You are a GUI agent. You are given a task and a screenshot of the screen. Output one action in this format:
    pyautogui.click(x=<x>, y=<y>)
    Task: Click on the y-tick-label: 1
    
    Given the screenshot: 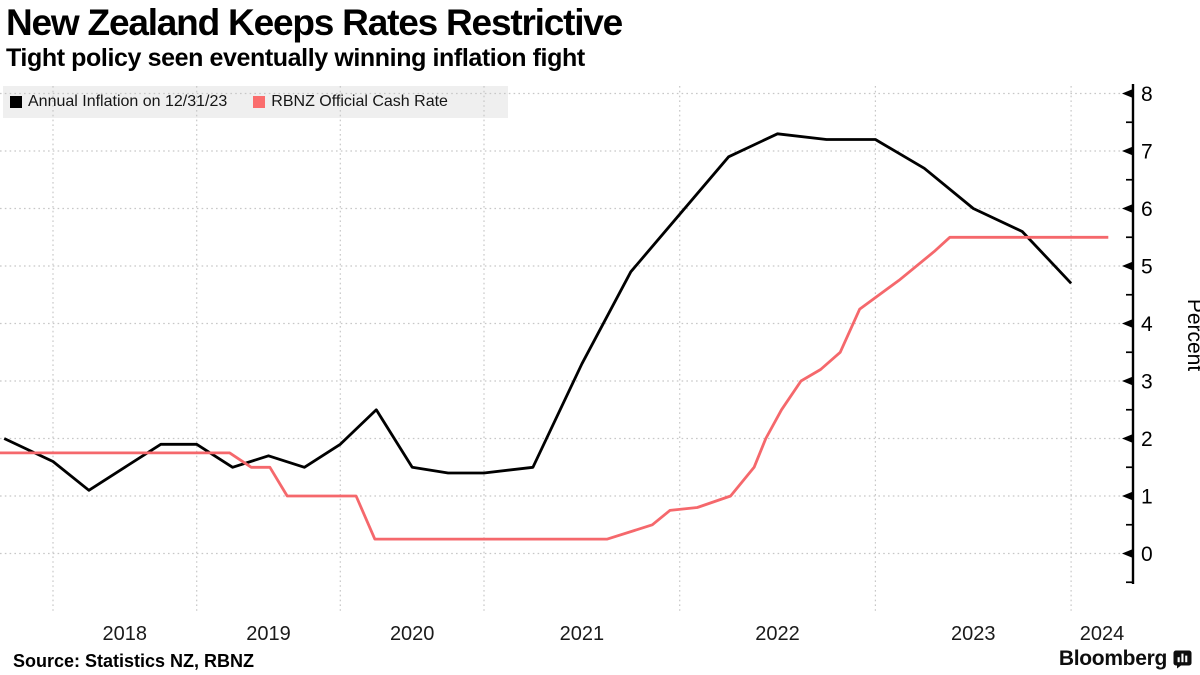 What is the action you would take?
    pyautogui.click(x=1147, y=497)
    